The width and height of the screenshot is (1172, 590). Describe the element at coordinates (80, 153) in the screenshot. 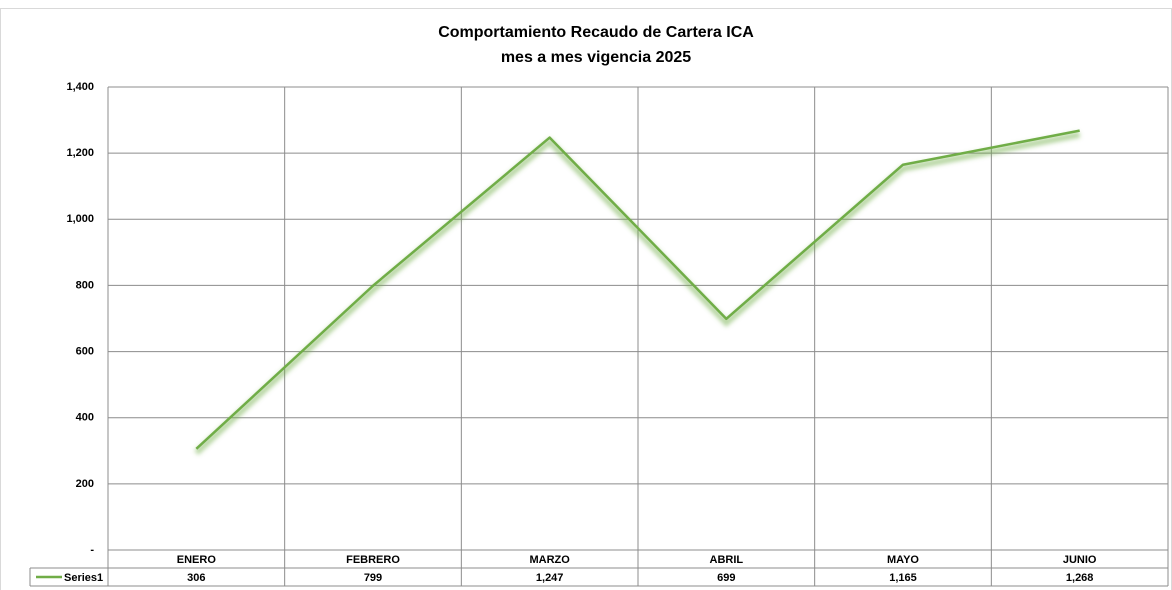

I see `y-tick-label: 1,200` at that location.